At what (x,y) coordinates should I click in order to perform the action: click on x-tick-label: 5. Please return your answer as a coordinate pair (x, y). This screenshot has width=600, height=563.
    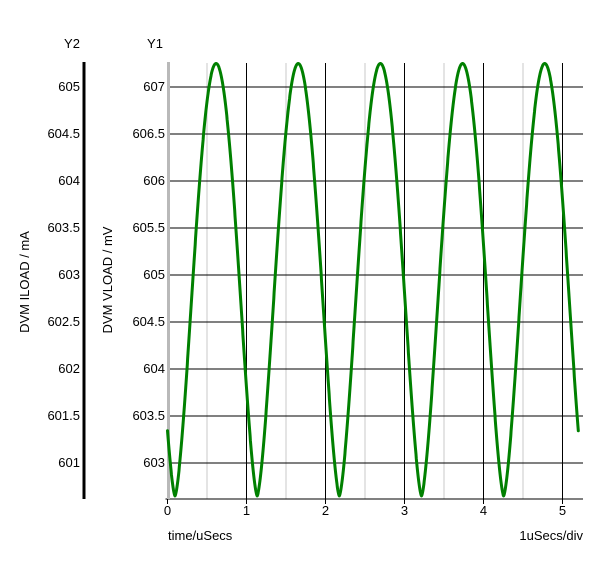
    Looking at the image, I should click on (562, 510).